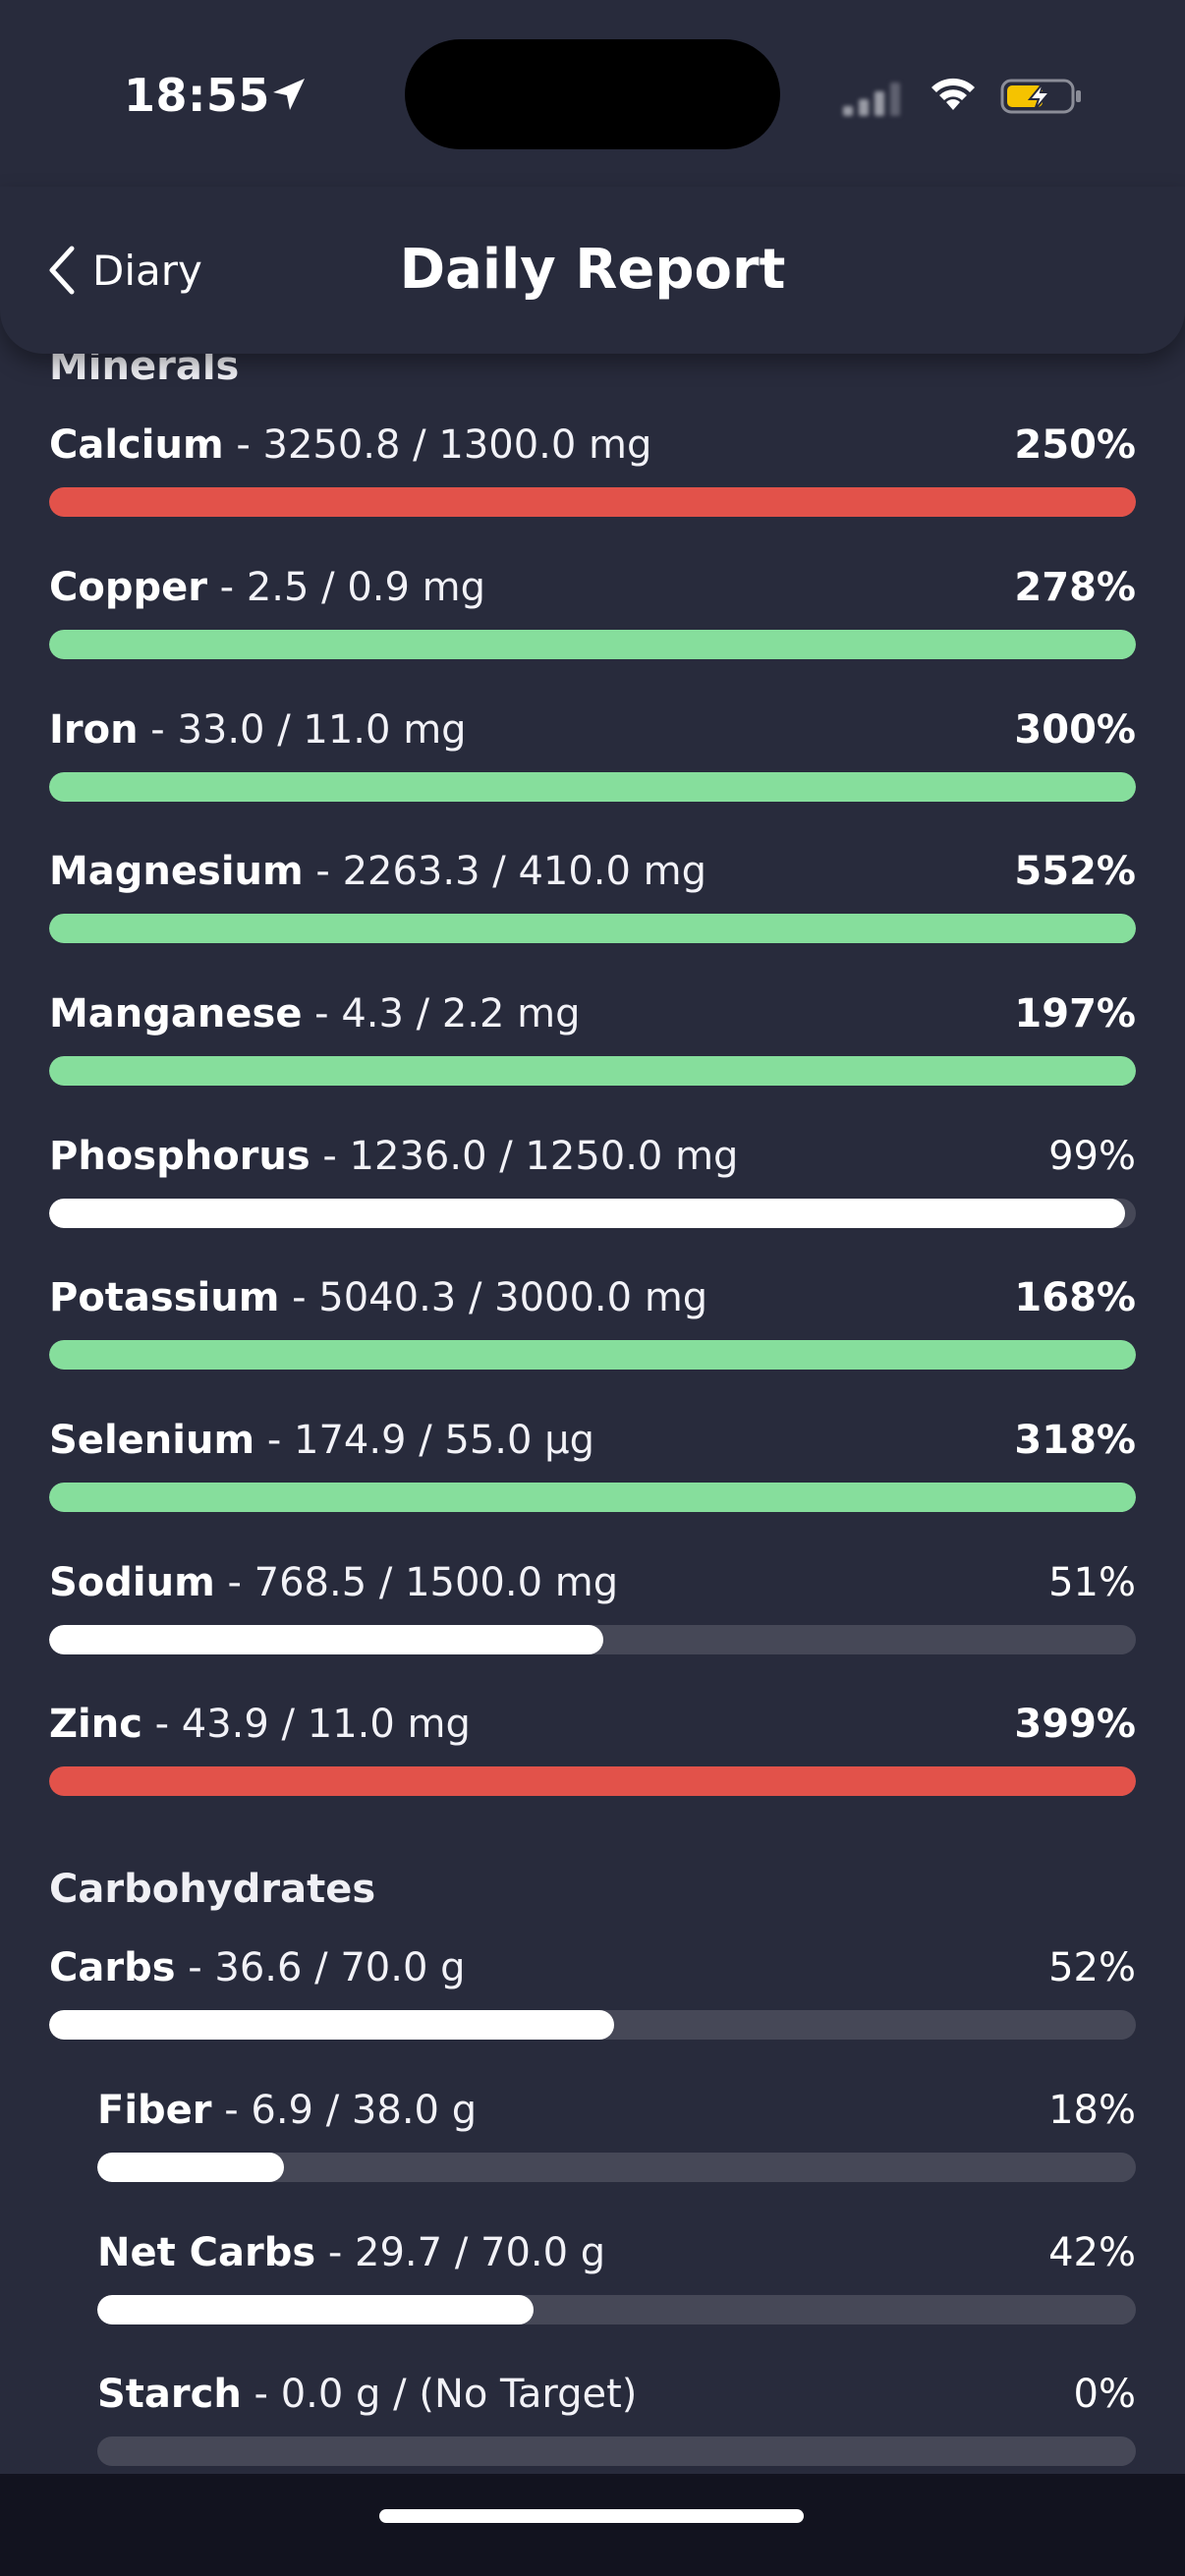 Image resolution: width=1185 pixels, height=2576 pixels. I want to click on nutrient-row-calcium: Calcium - 3250.8 / 1300.0 mg 250%, so click(592, 481).